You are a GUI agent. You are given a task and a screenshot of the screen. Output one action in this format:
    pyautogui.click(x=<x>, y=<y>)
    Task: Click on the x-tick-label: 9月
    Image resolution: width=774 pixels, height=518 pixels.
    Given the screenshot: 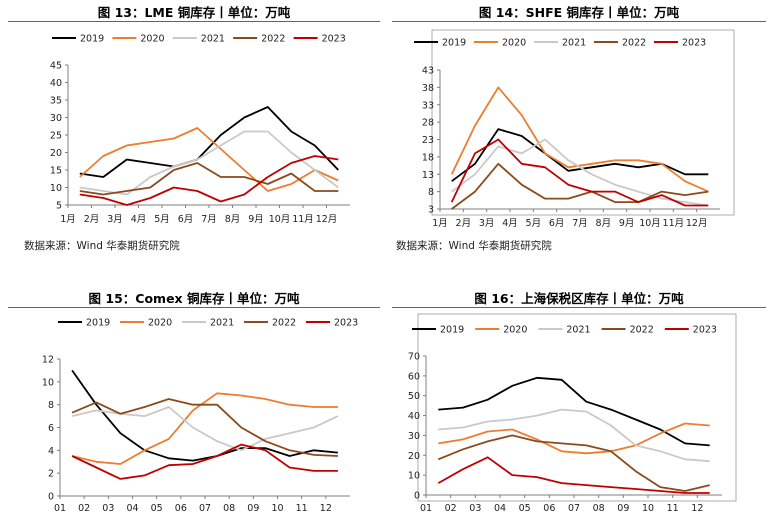 What is the action you would take?
    pyautogui.click(x=627, y=223)
    